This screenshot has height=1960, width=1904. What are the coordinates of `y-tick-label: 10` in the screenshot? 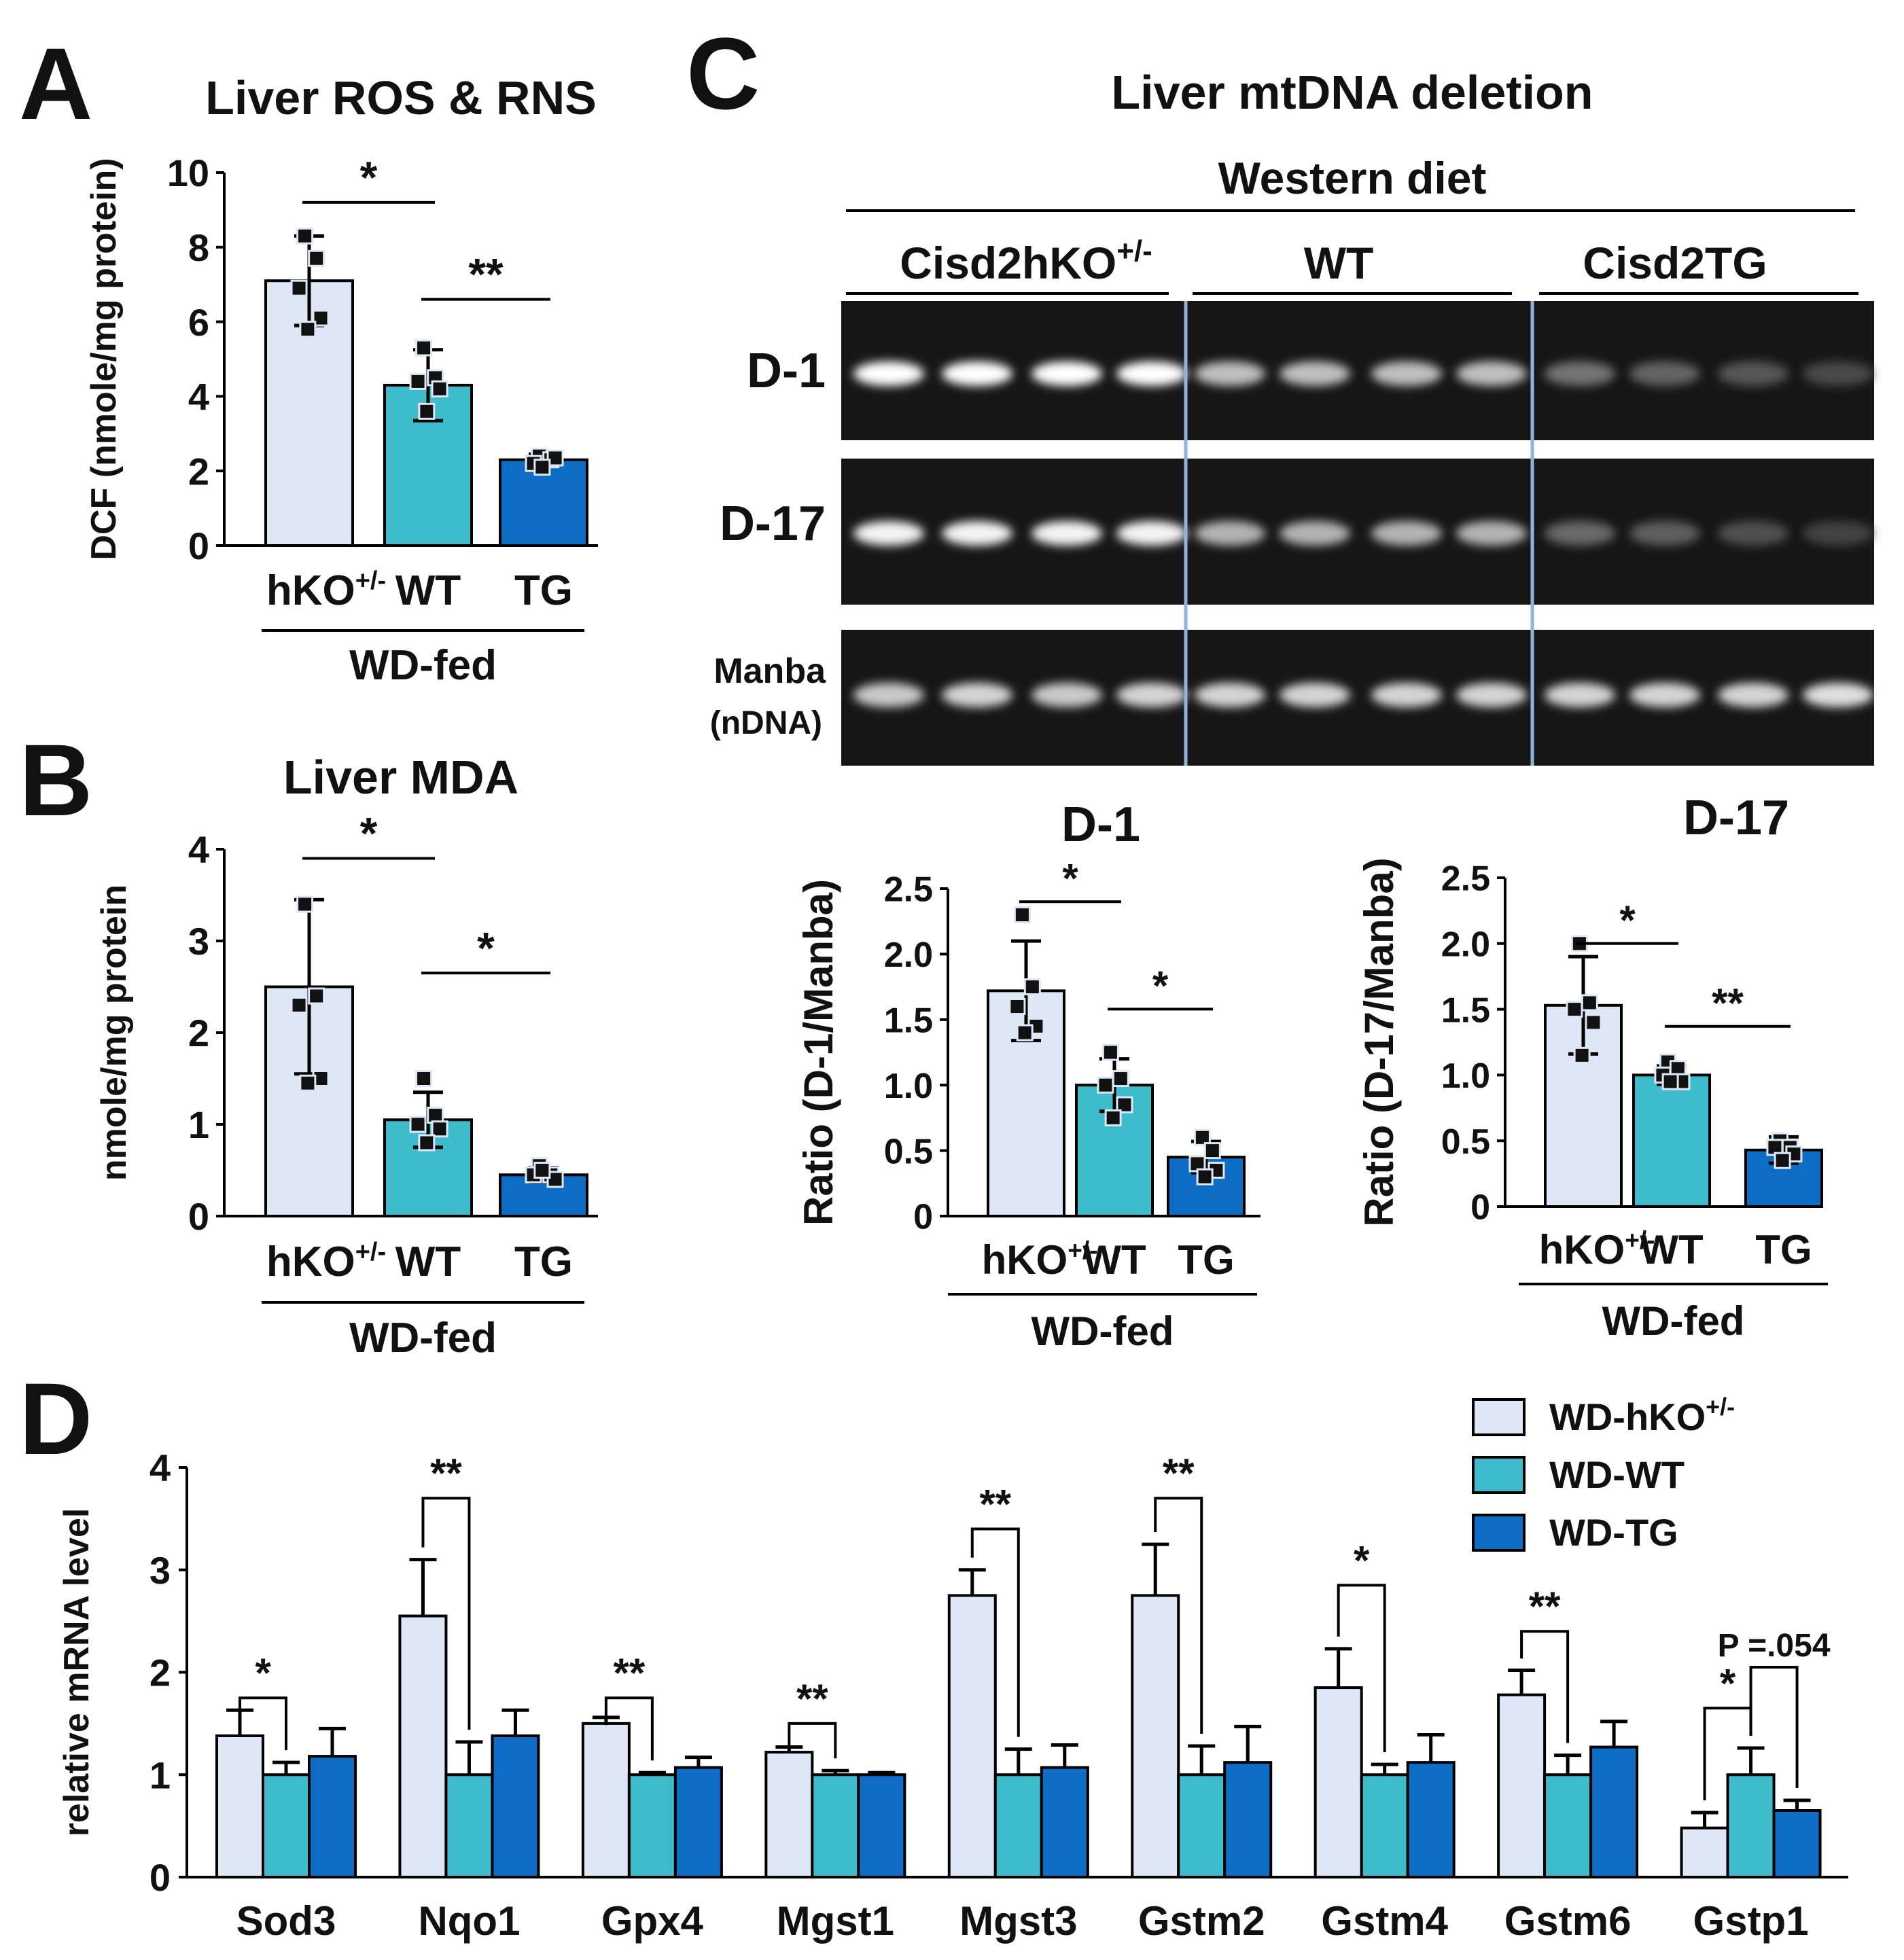 It's located at (188, 173).